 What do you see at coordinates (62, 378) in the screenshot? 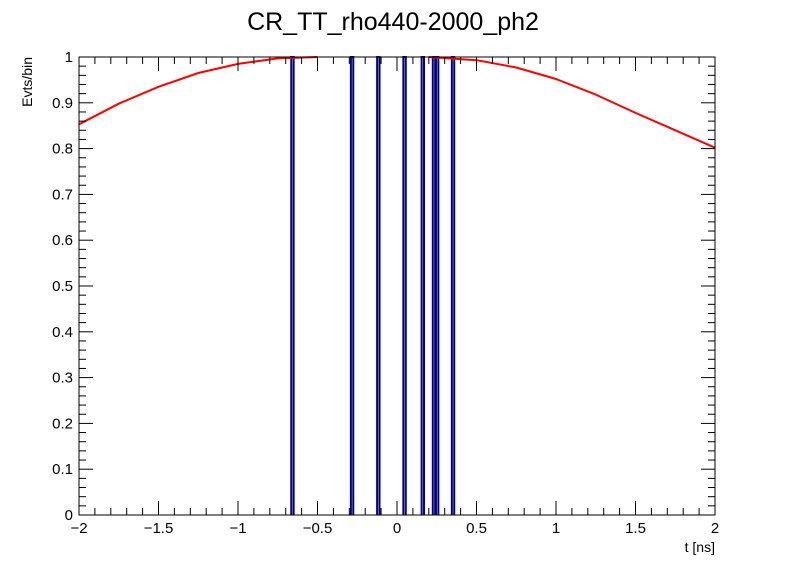
I see `y-tick-label: 0.3` at bounding box center [62, 378].